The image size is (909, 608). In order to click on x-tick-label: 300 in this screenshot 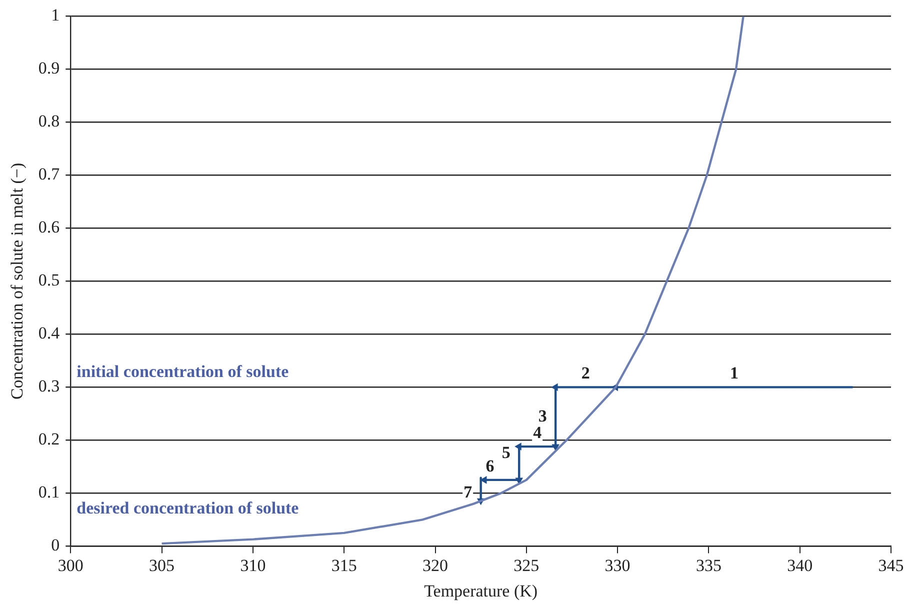, I will do `click(71, 565)`.